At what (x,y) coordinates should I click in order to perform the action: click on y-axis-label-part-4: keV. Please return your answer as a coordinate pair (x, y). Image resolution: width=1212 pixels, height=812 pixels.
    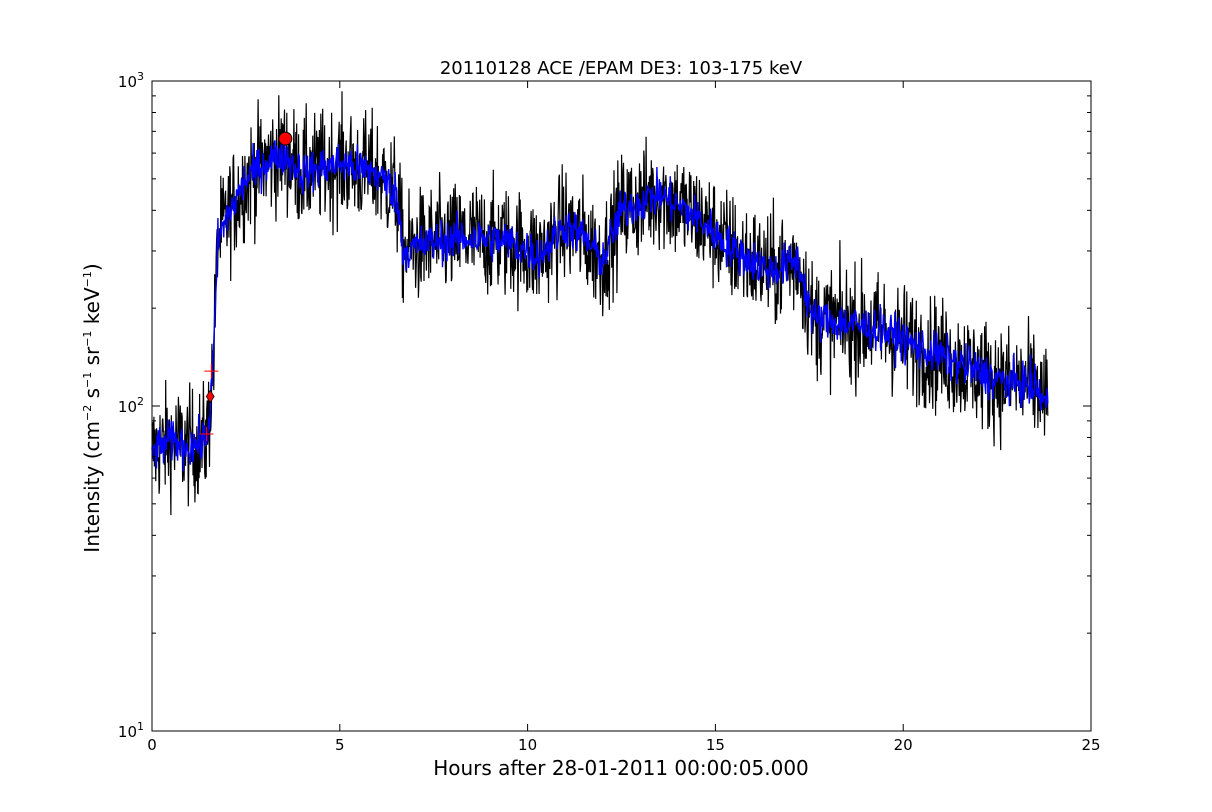
    Looking at the image, I should click on (92, 309).